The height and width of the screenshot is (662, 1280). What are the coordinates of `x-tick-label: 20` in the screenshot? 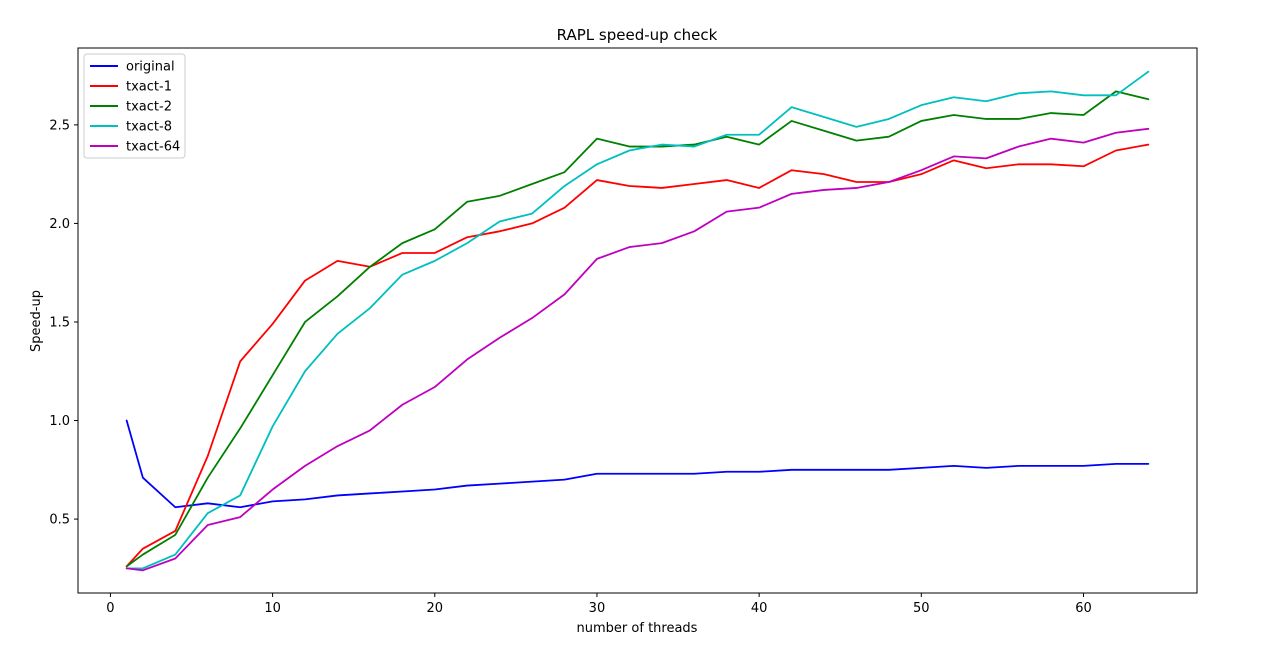 It's located at (435, 608).